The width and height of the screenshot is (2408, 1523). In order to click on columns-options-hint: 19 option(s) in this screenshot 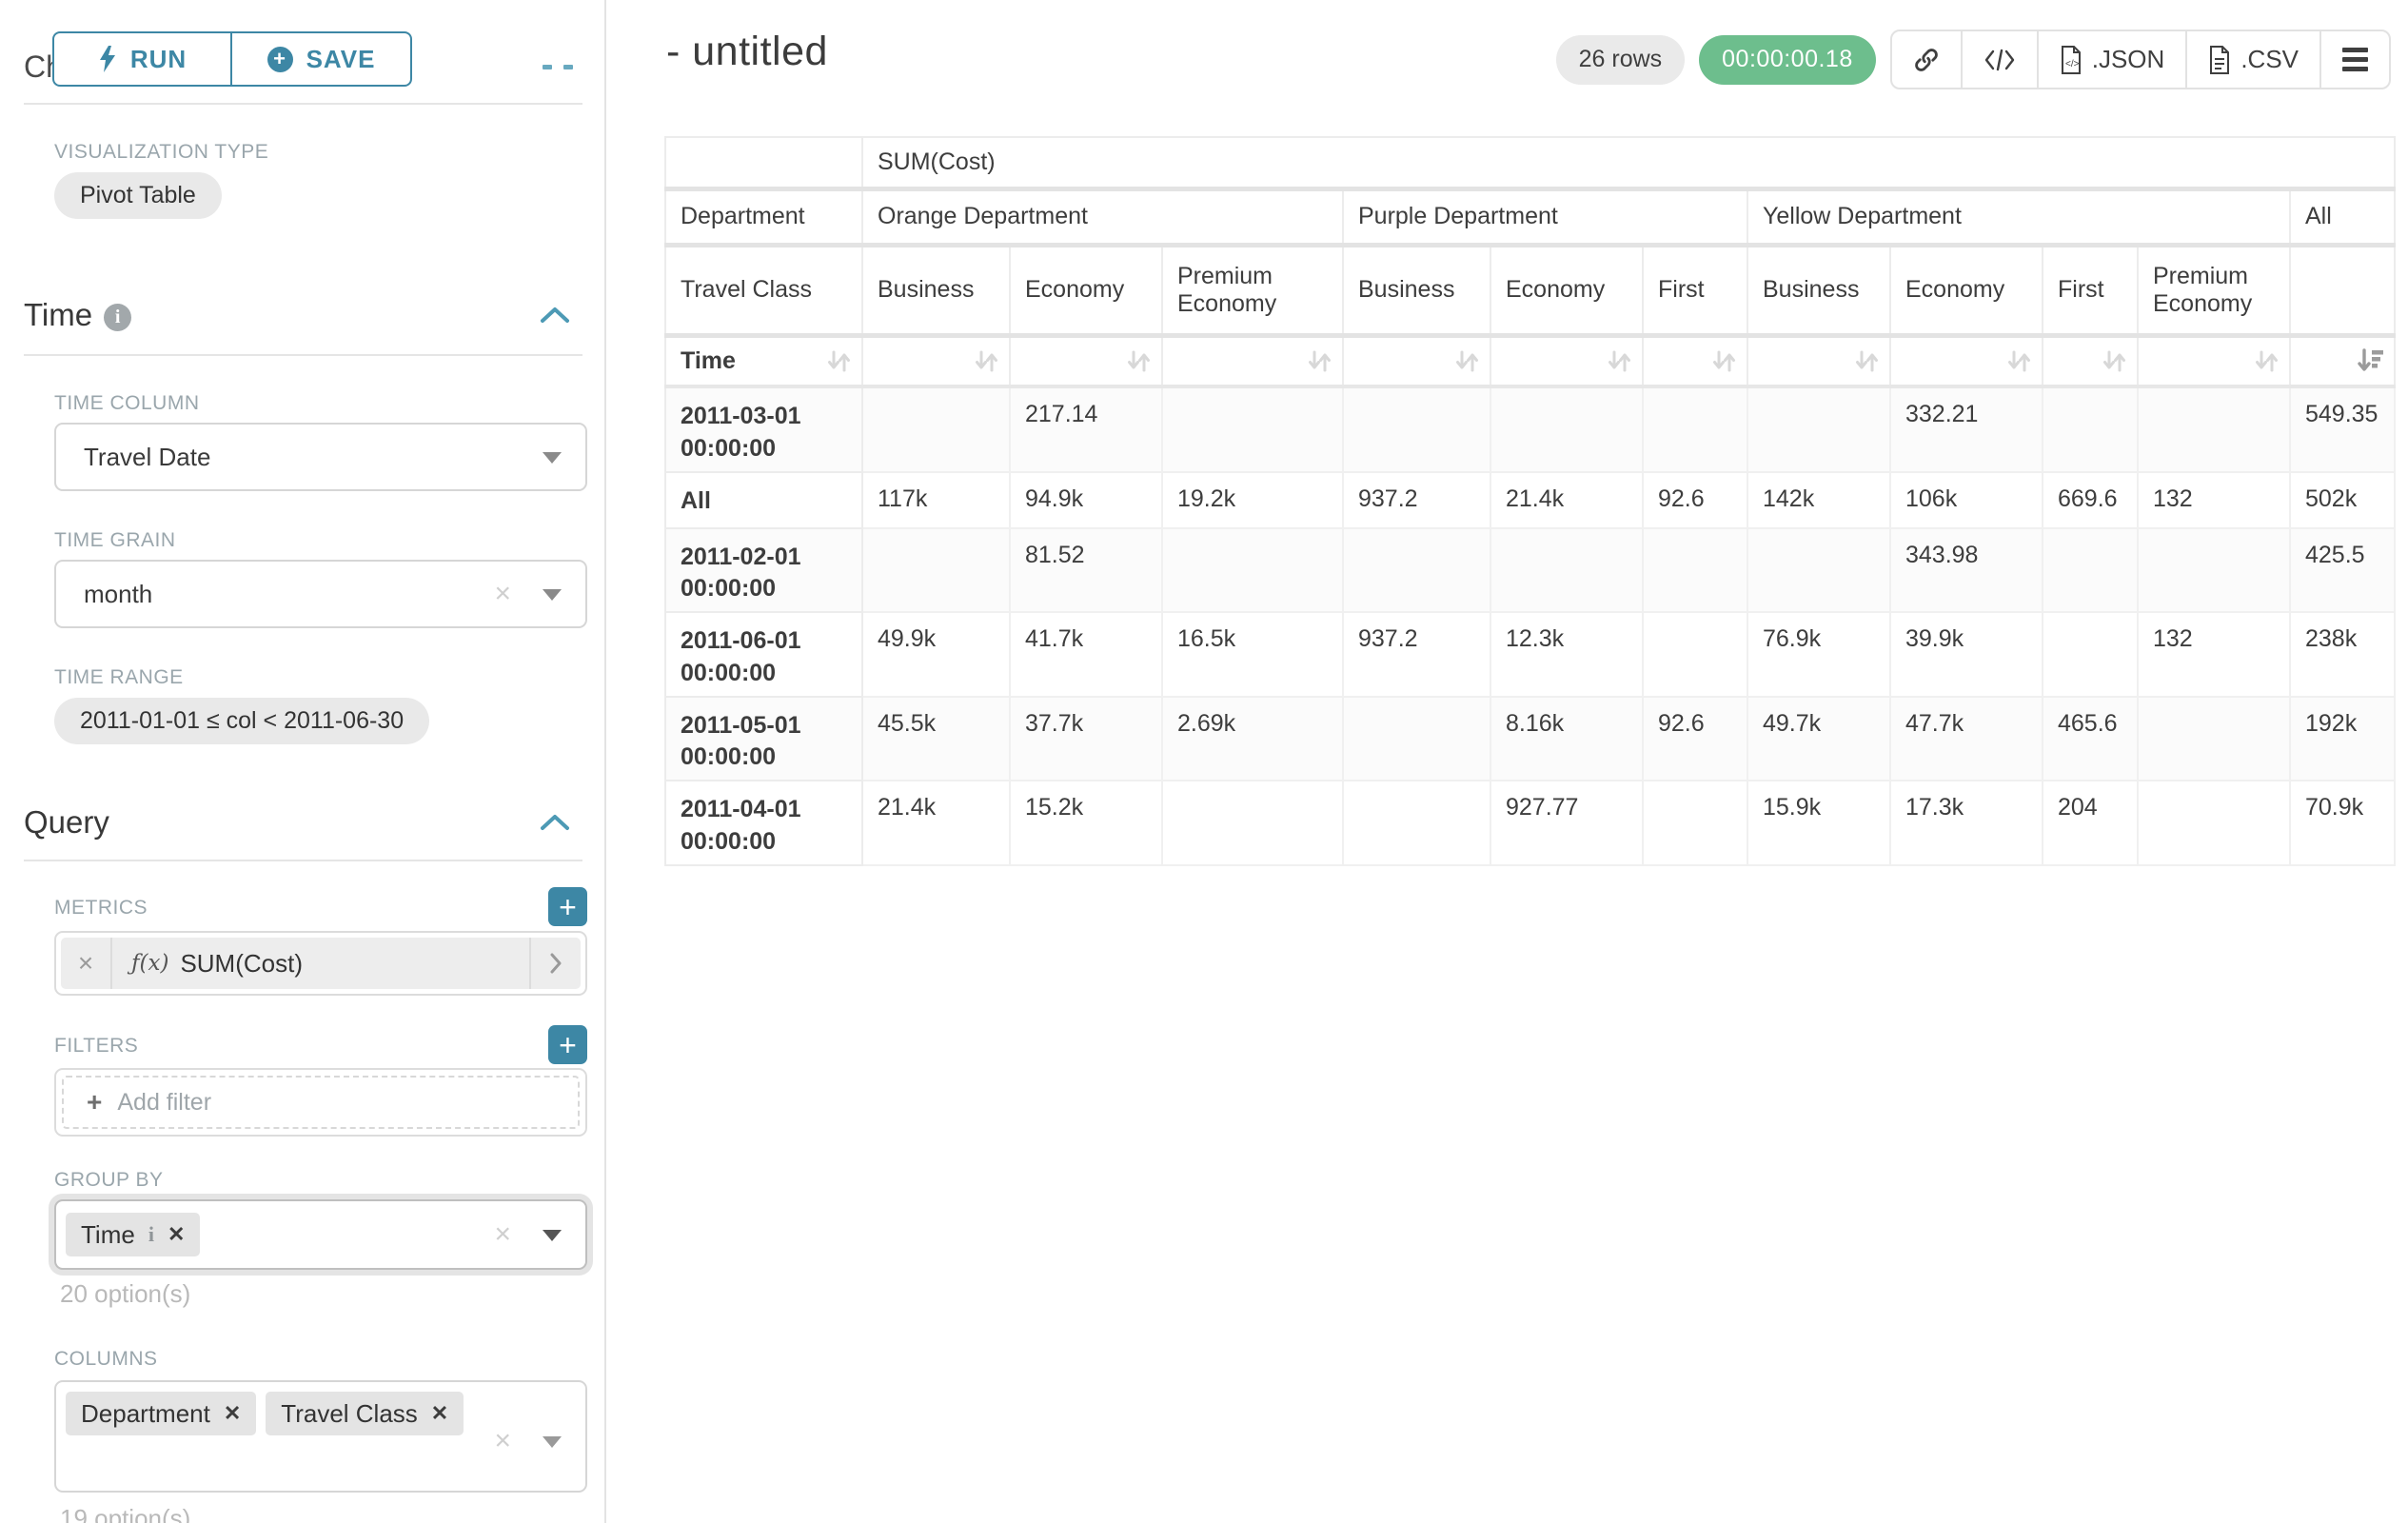, I will do `click(125, 1514)`.